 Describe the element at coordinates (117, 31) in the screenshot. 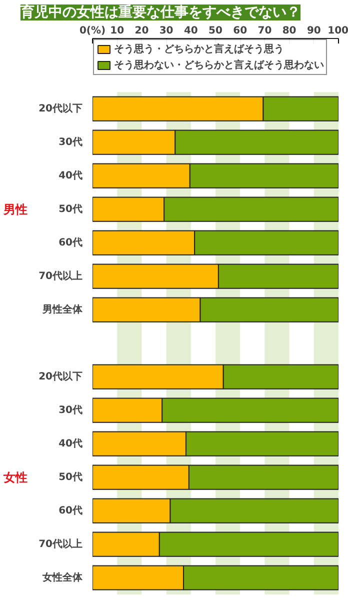

I see `x-tick-label: 10` at that location.